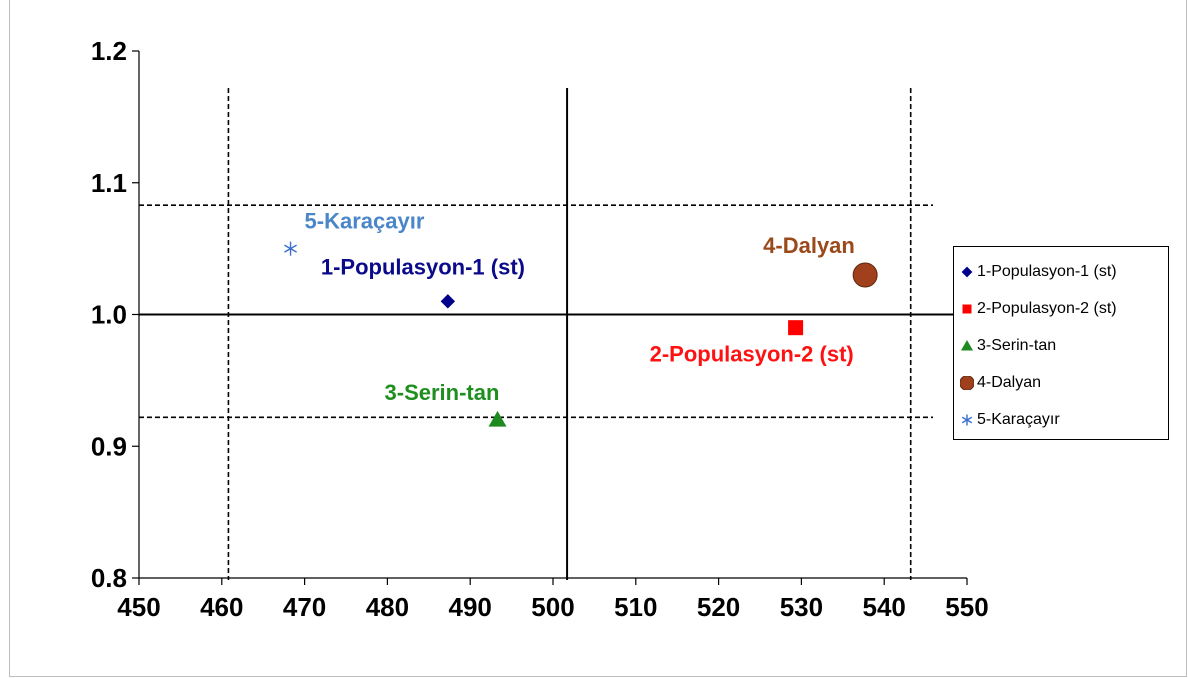 This screenshot has width=1188, height=678. Describe the element at coordinates (966, 607) in the screenshot. I see `x-tick-label: 550` at that location.